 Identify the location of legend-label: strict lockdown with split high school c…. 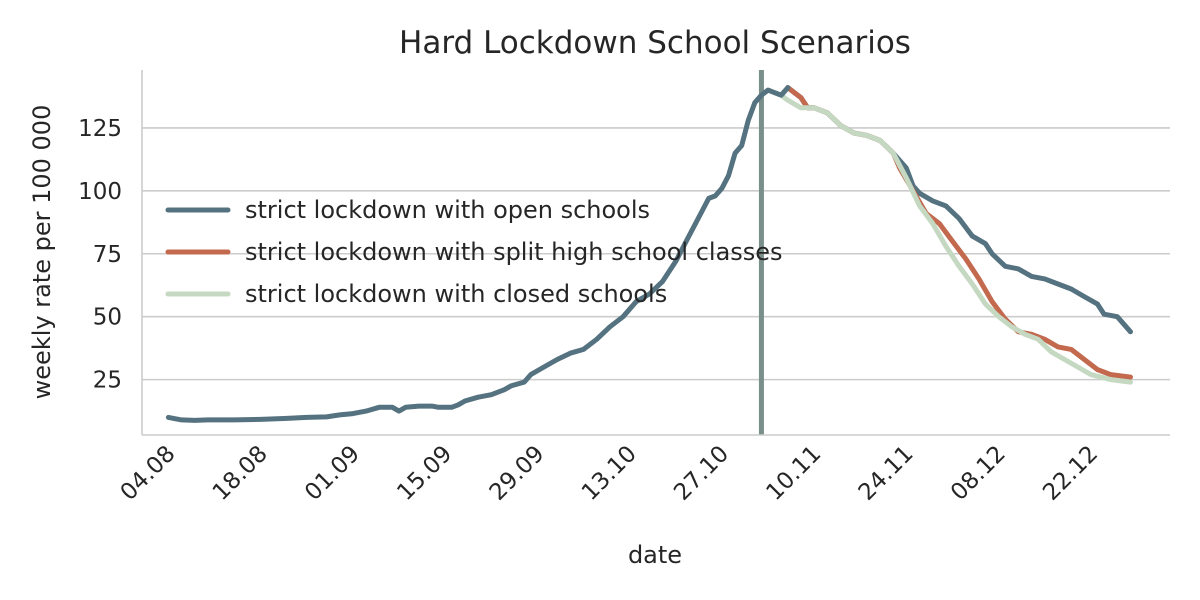
(514, 252).